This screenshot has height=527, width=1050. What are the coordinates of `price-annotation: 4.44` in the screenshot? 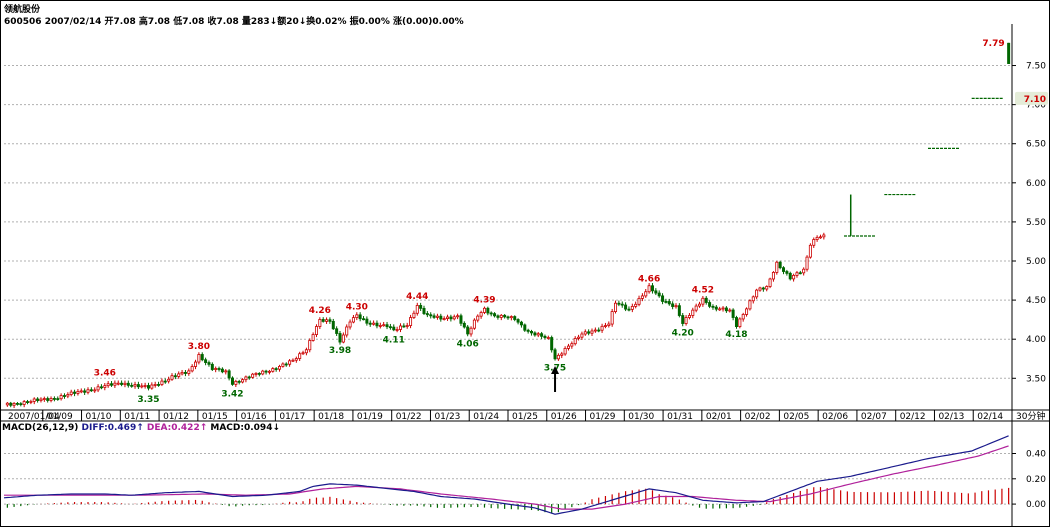 It's located at (417, 297).